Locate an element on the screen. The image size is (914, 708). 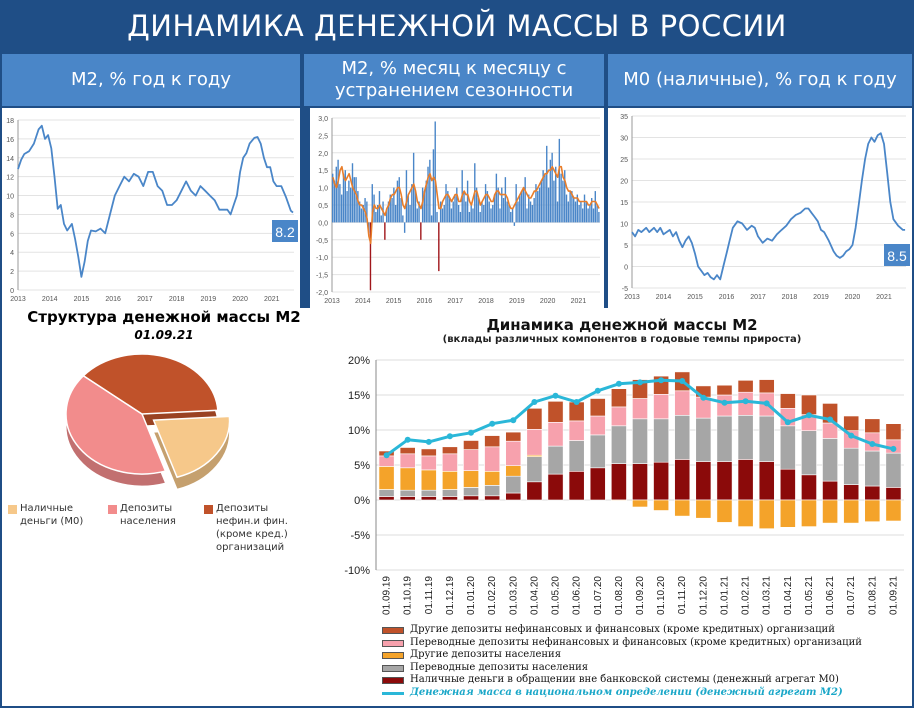
x-tick-label: 01.05.20 is located at coordinates (556, 595).